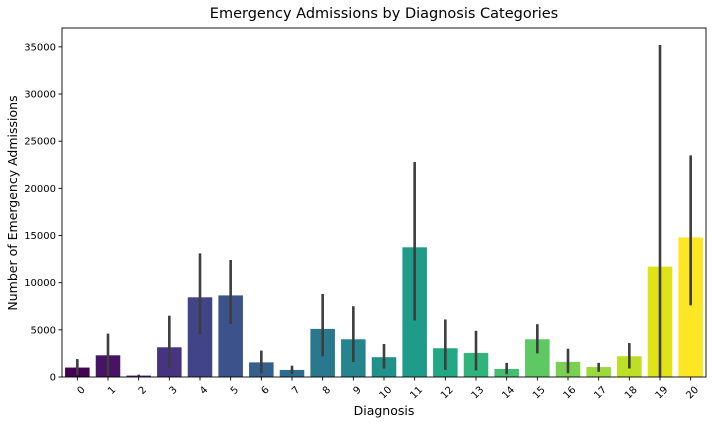  What do you see at coordinates (600, 393) in the screenshot?
I see `x-tick-label-17: 17` at bounding box center [600, 393].